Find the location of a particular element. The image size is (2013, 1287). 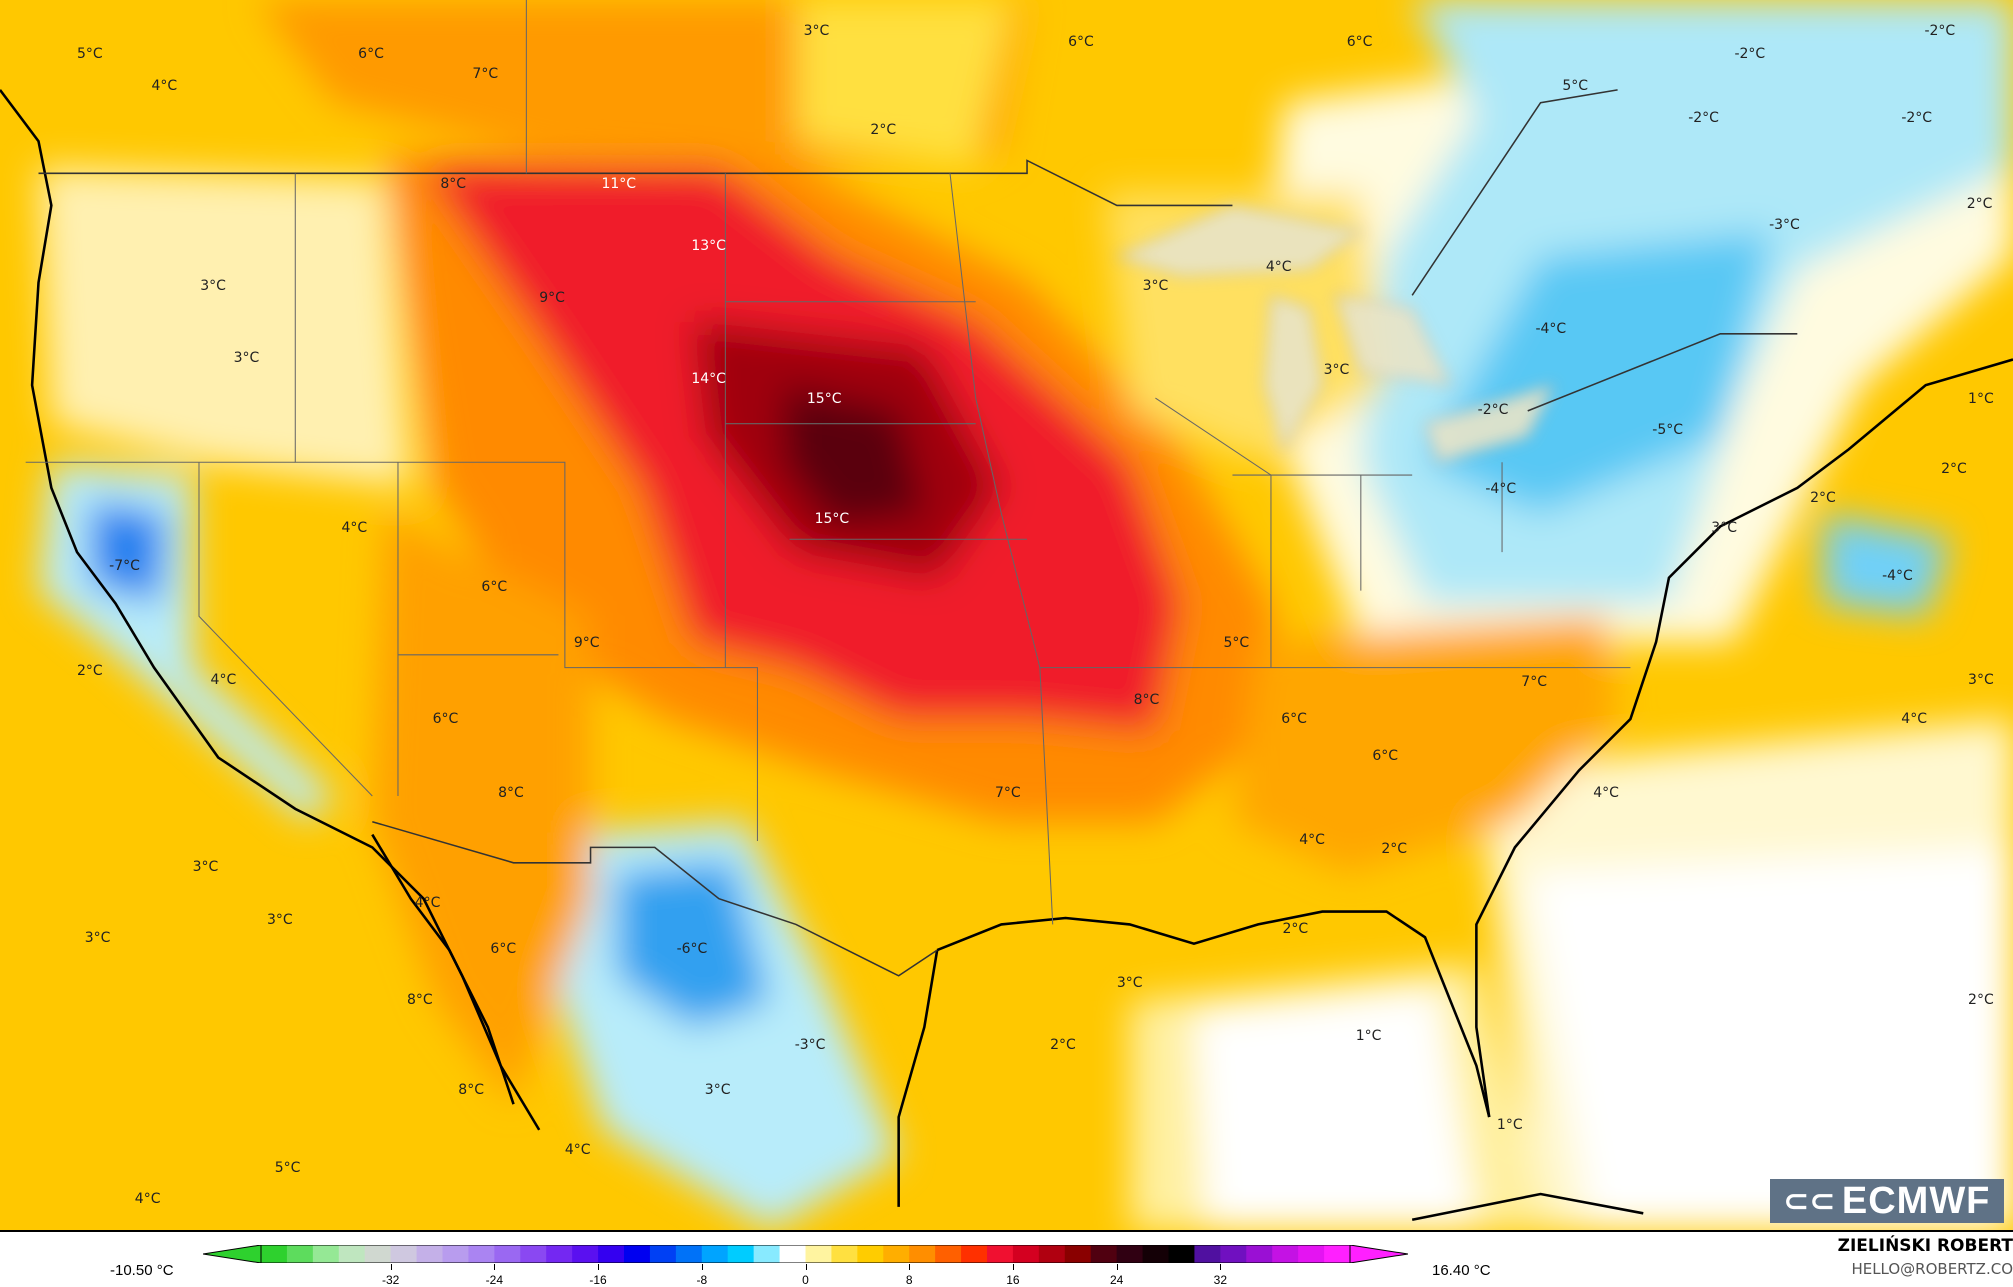

ecmwf-logo-icon: ⊂⊂ is located at coordinates (1809, 1201).